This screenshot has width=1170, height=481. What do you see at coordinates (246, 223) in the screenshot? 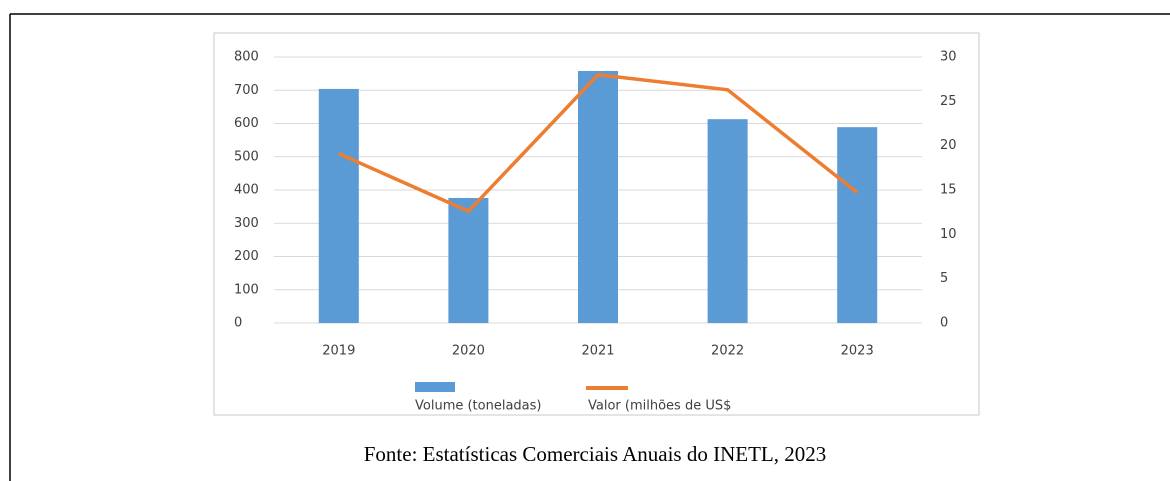
I see `y-tick-label: 300` at bounding box center [246, 223].